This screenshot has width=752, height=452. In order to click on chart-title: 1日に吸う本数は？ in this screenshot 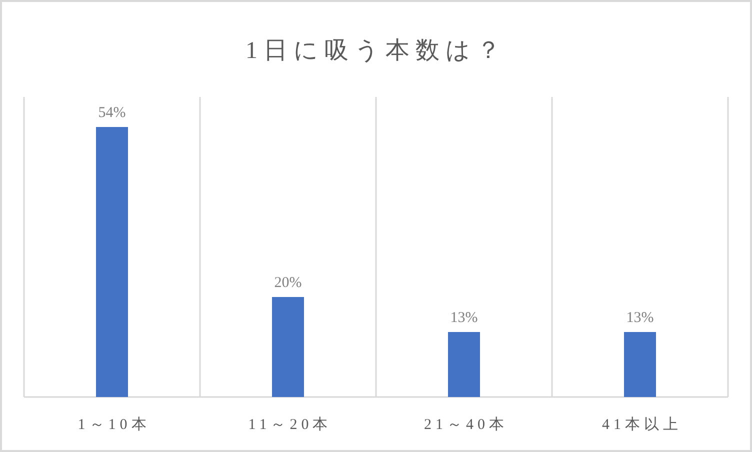, I will do `click(376, 51)`.